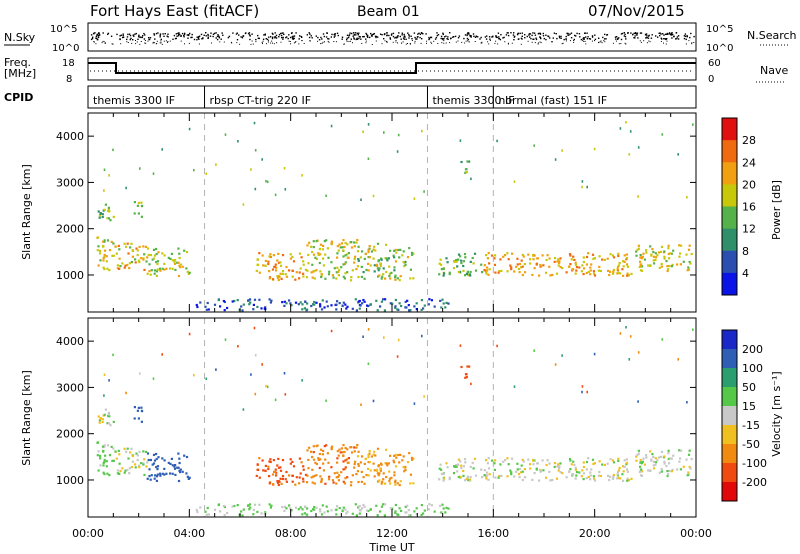 The height and width of the screenshot is (554, 800). Describe the element at coordinates (20, 73) in the screenshot. I see `freq-unit: [MHz]` at that location.